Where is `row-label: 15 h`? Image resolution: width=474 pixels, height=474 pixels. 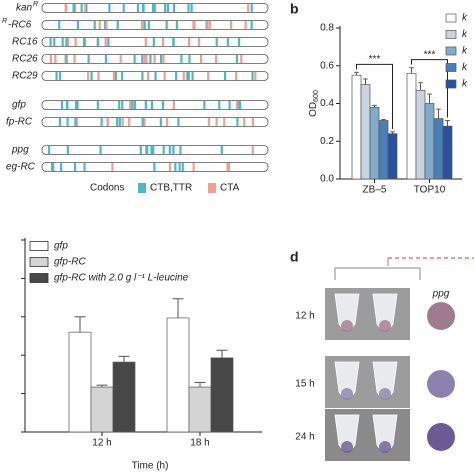
row-label: 15 h is located at coordinates (304, 384).